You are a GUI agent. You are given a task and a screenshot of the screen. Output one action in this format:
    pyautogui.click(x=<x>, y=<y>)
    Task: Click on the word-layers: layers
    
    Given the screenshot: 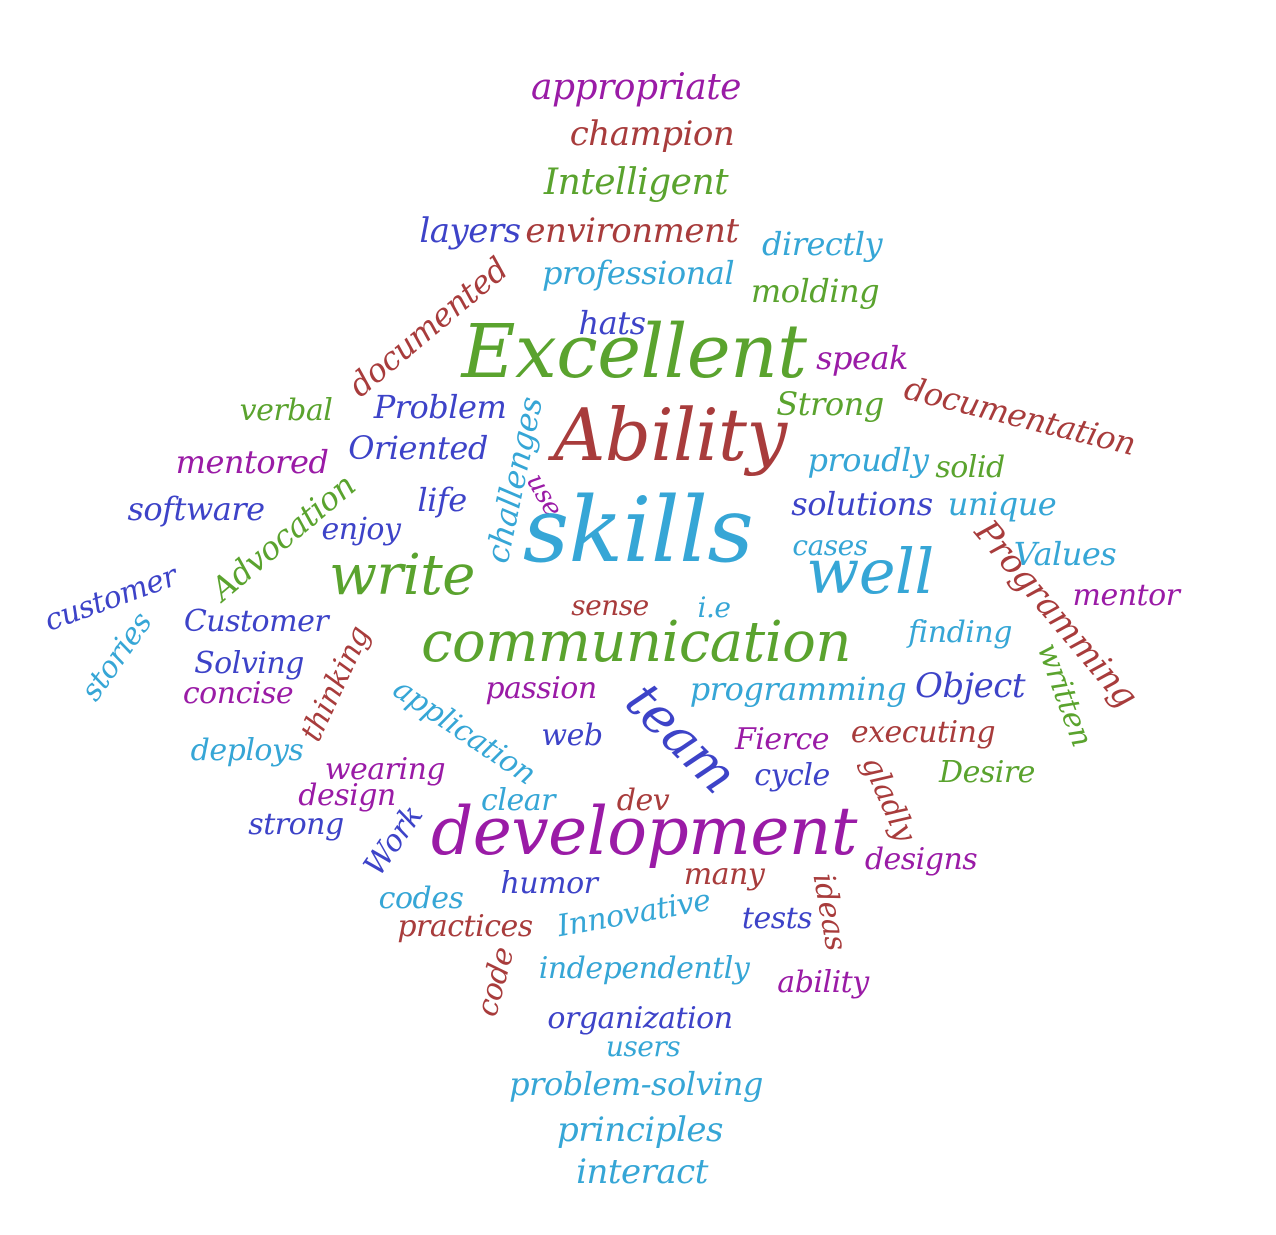 What is the action you would take?
    pyautogui.click(x=470, y=231)
    